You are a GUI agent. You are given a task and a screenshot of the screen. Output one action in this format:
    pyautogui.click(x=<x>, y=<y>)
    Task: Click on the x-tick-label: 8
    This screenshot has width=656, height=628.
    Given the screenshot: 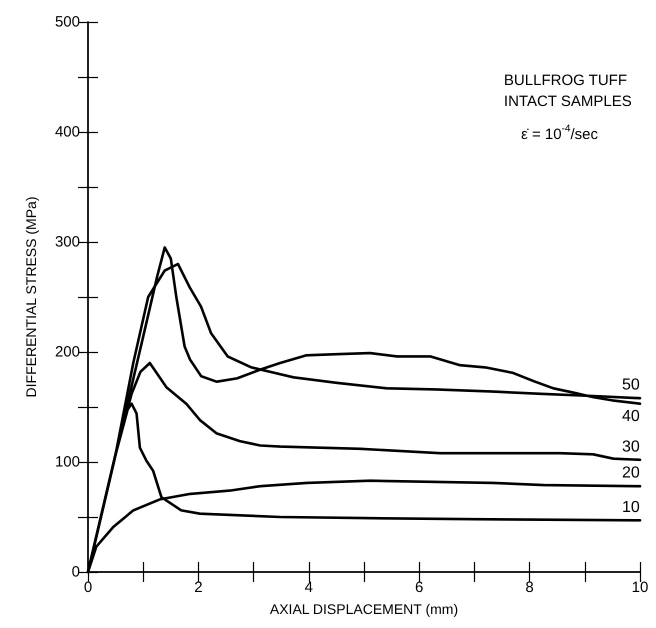 What is the action you would take?
    pyautogui.click(x=529, y=587)
    